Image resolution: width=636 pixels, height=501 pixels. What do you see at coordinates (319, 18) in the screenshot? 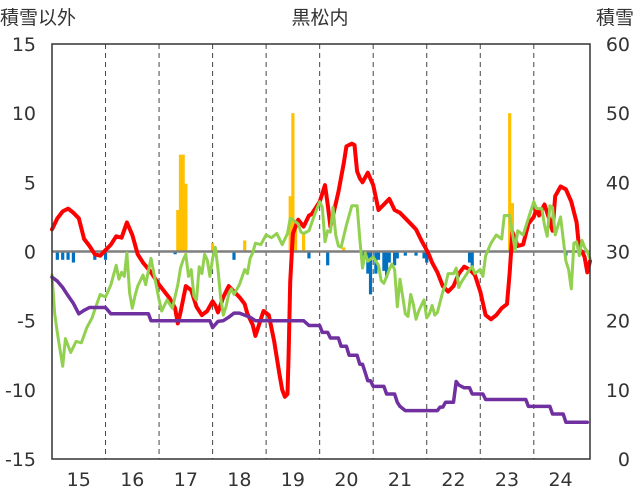
I see `chart-title: 黒松内` at bounding box center [319, 18].